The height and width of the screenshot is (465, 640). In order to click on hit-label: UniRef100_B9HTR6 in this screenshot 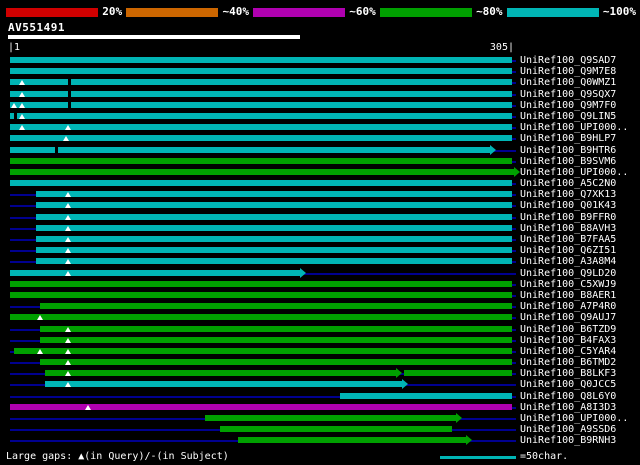, I will do `click(568, 150)`.